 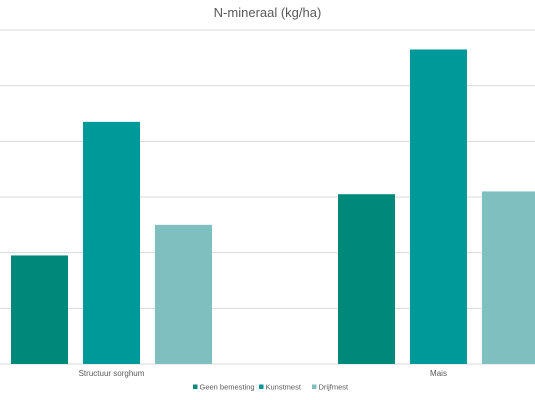 I want to click on category-labels: Structuur sorghum Mais, so click(x=263, y=373).